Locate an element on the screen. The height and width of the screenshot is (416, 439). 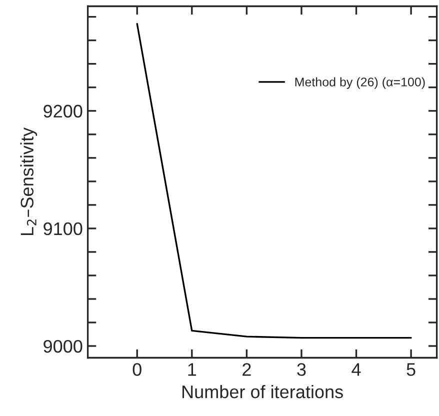
y-tick-label: 9000 is located at coordinates (63, 346).